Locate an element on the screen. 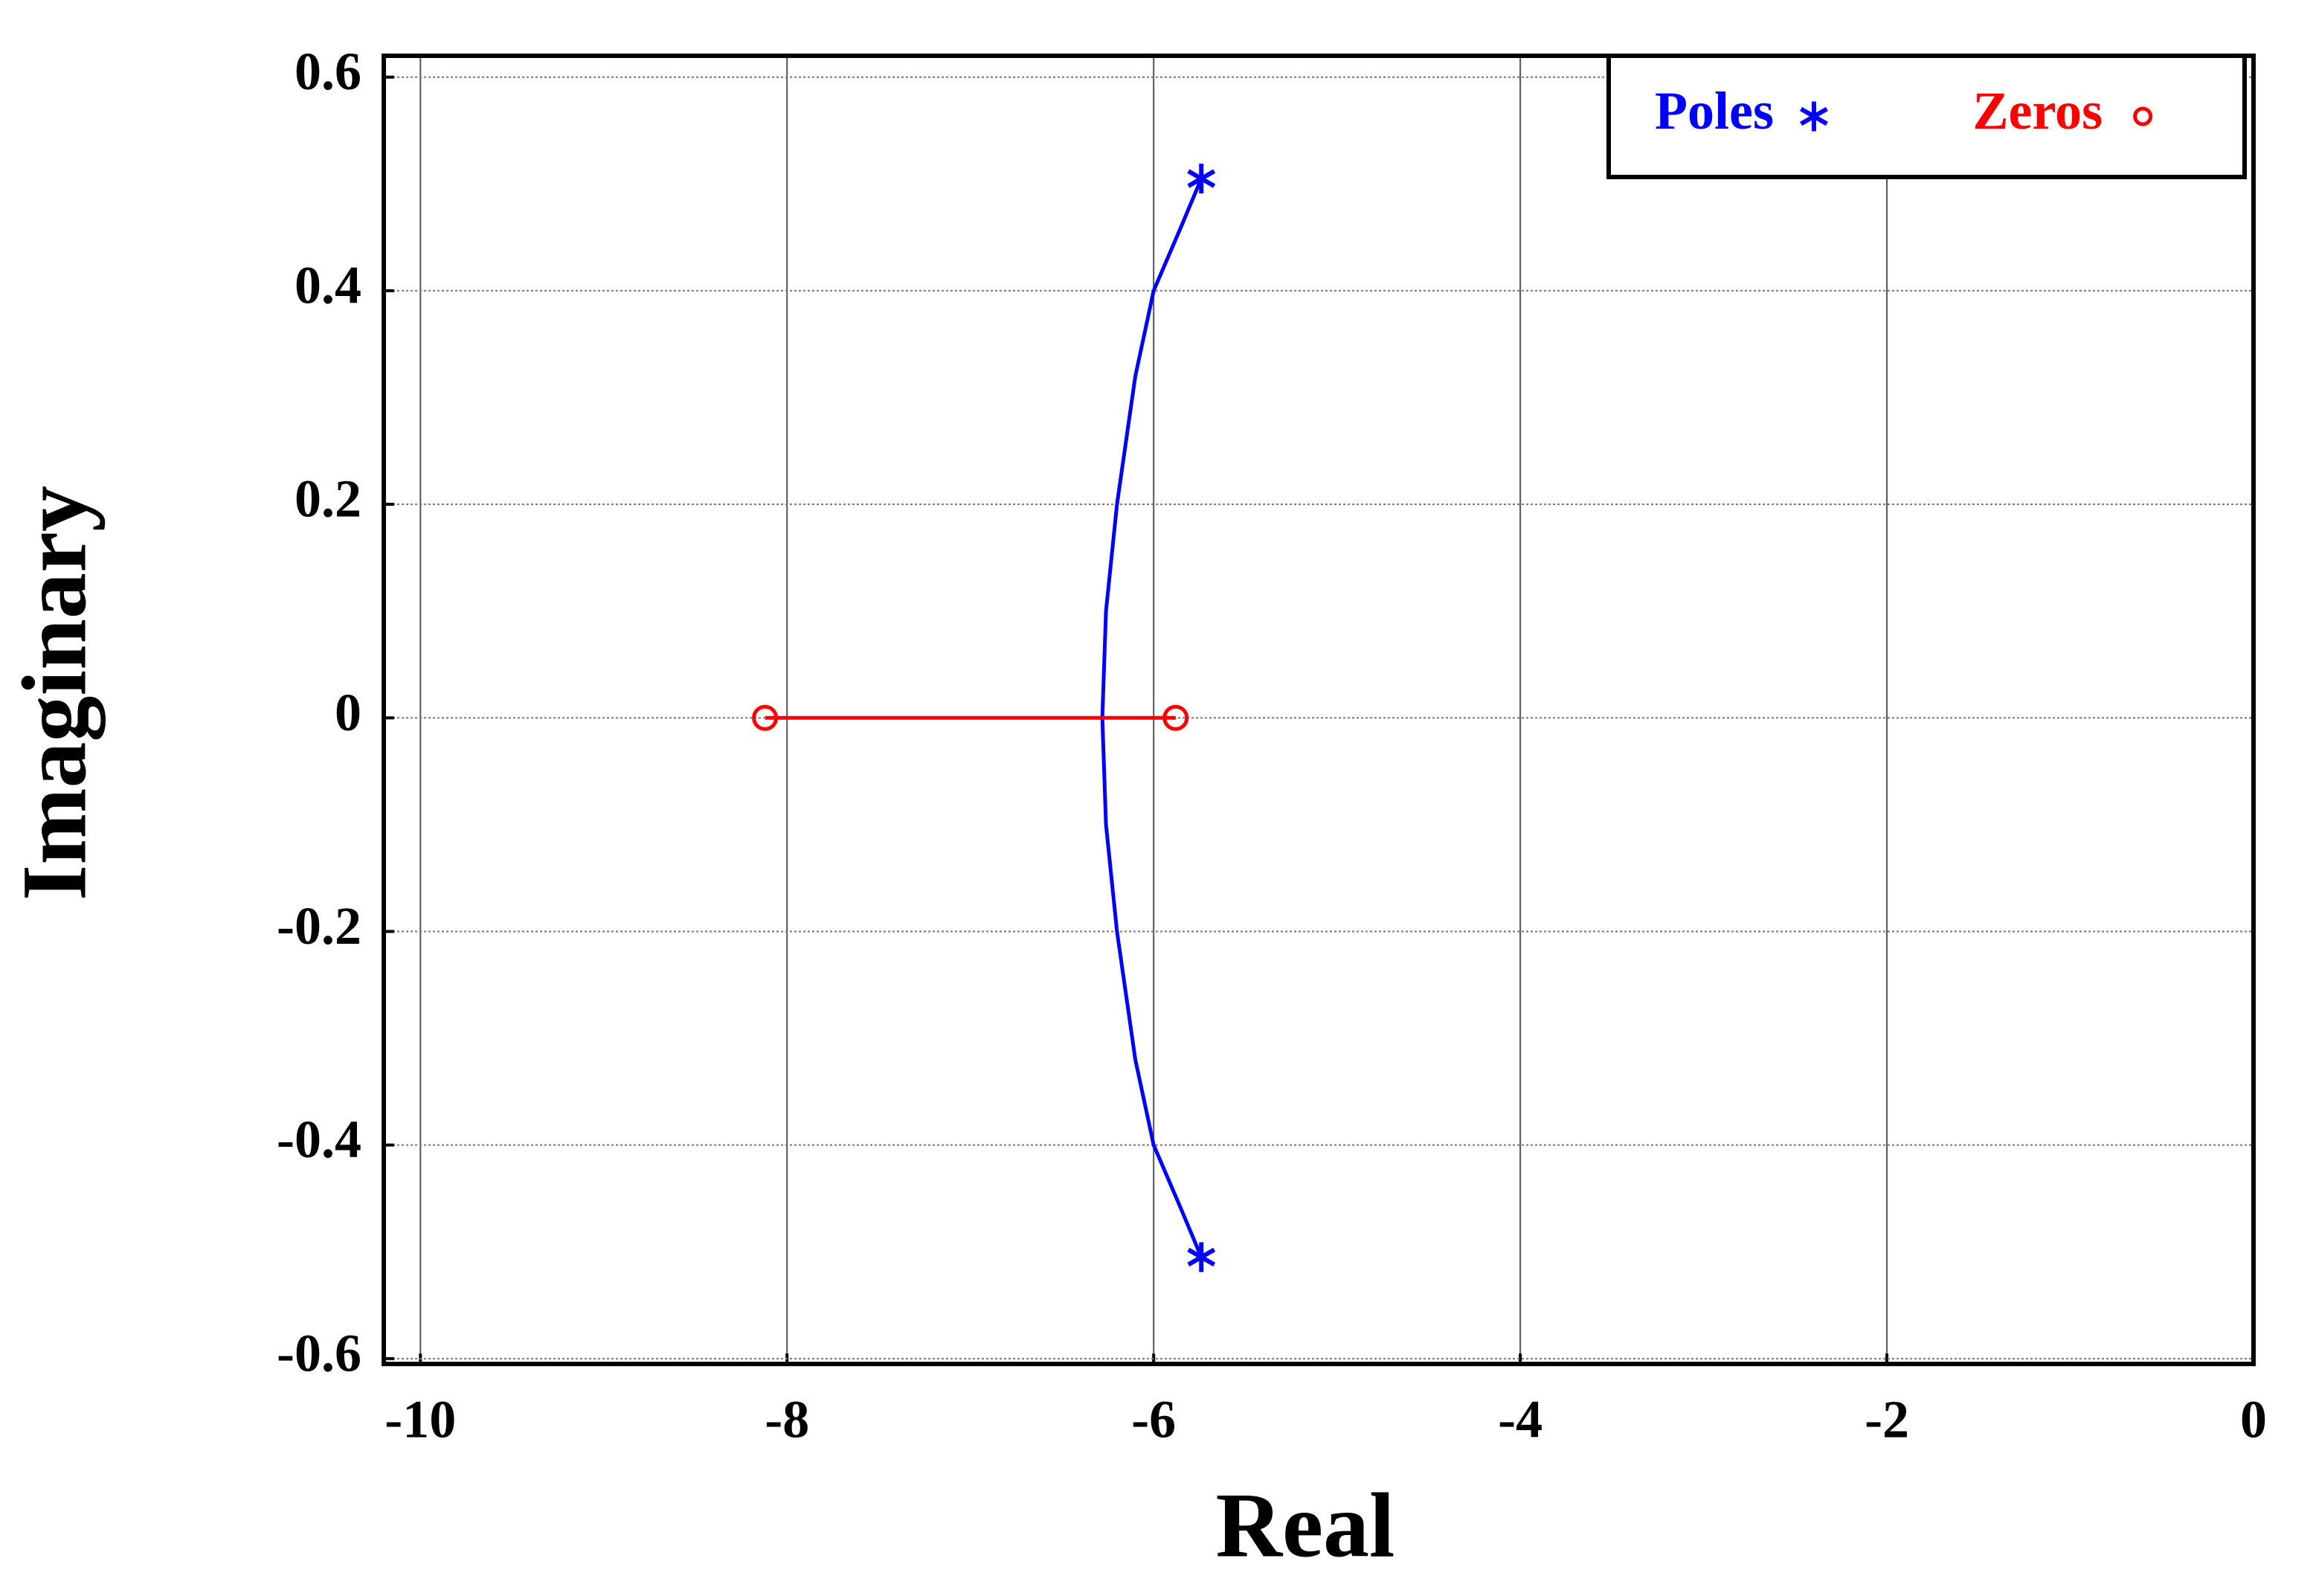 The height and width of the screenshot is (1596, 2313). legend-box is located at coordinates (1927, 116).